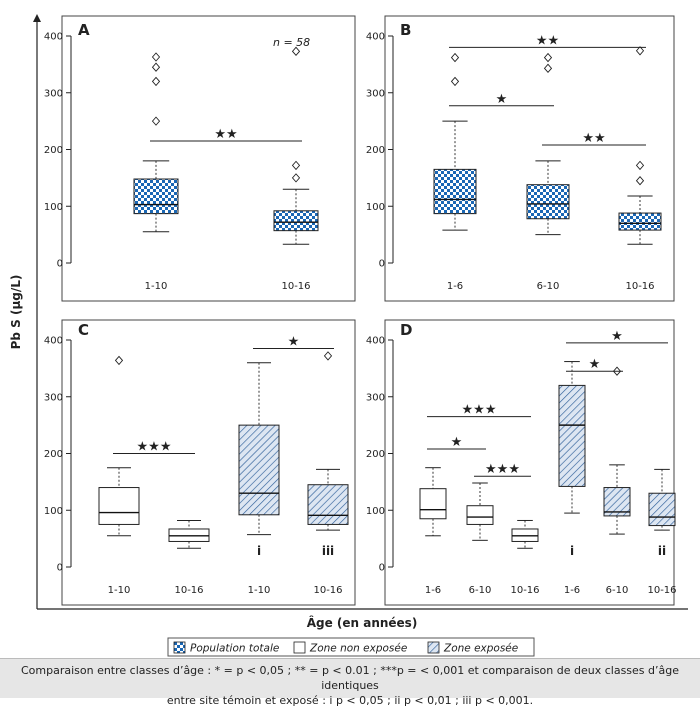 The height and width of the screenshot is (708, 700). What do you see at coordinates (53, 341) in the screenshot?
I see `panel-c-y-tick-label: 400` at bounding box center [53, 341].